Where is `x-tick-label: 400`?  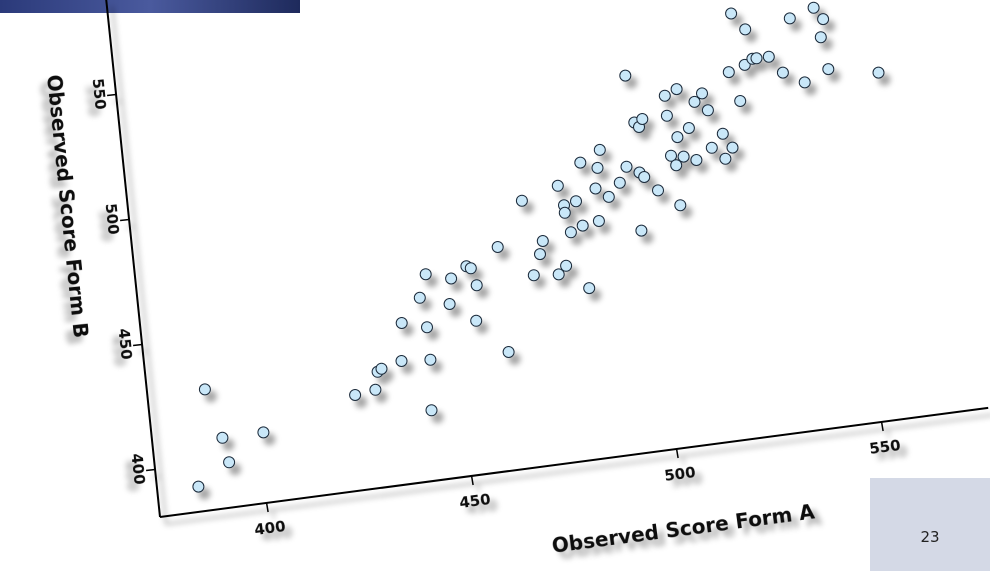 x-tick-label: 400 is located at coordinates (269, 528).